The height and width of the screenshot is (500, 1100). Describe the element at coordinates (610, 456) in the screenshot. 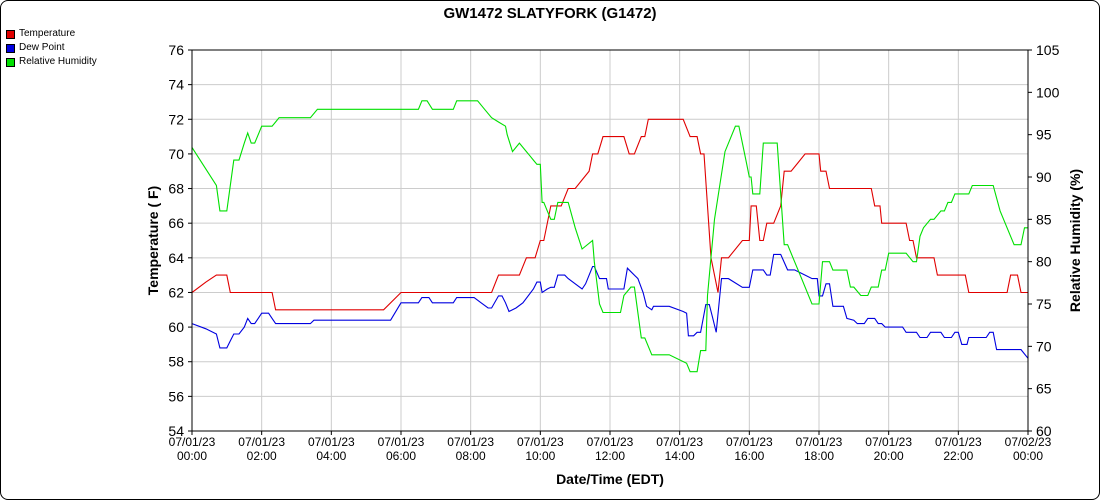

I see `x-tick-label-time: 12:00` at that location.